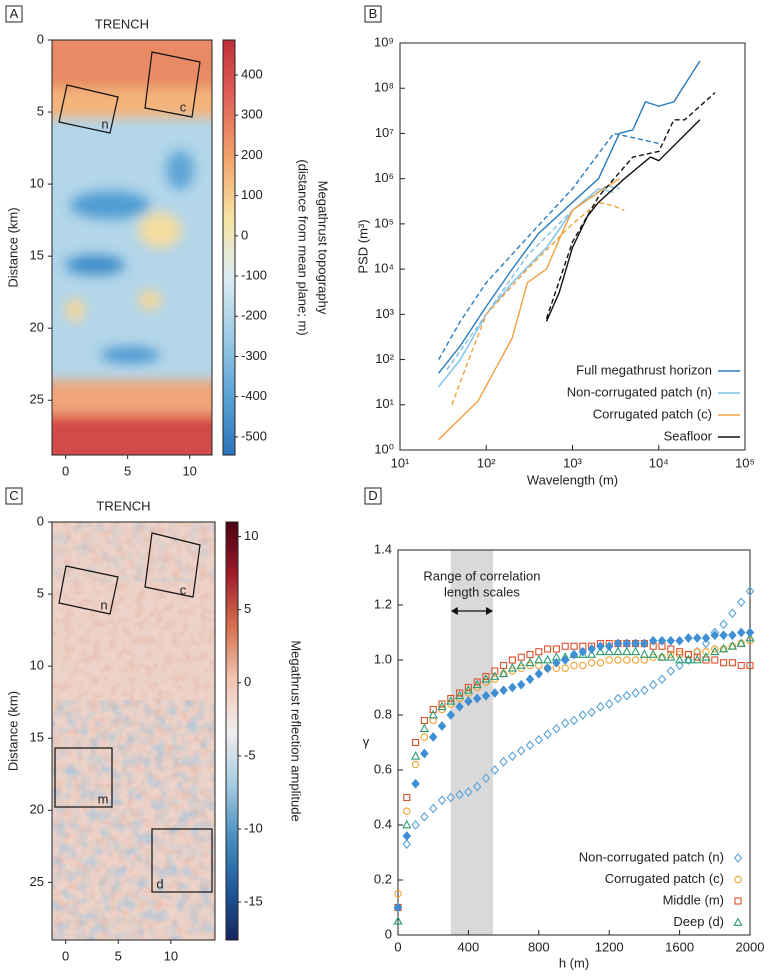  Describe the element at coordinates (362, 246) in the screenshot. I see `y-axis-label: PSD (m³)` at that location.